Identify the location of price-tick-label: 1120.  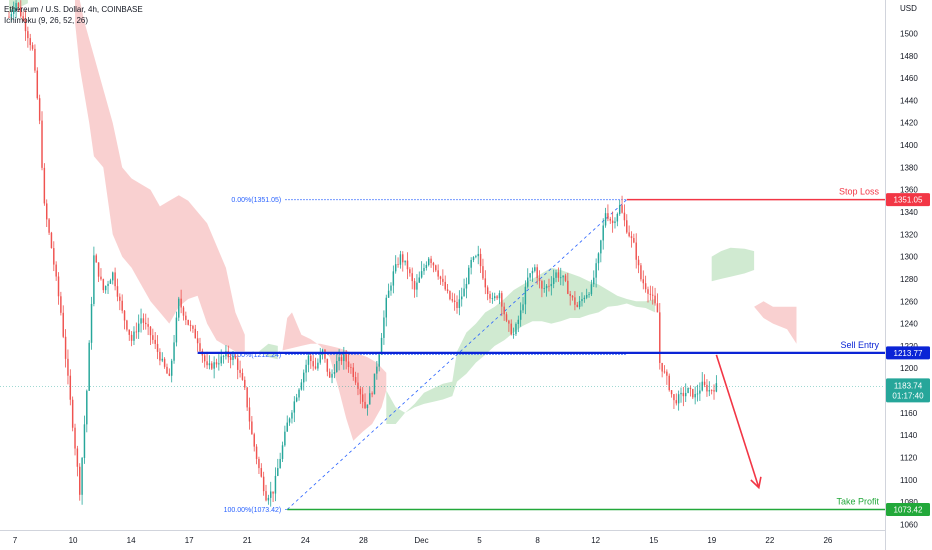
(909, 457).